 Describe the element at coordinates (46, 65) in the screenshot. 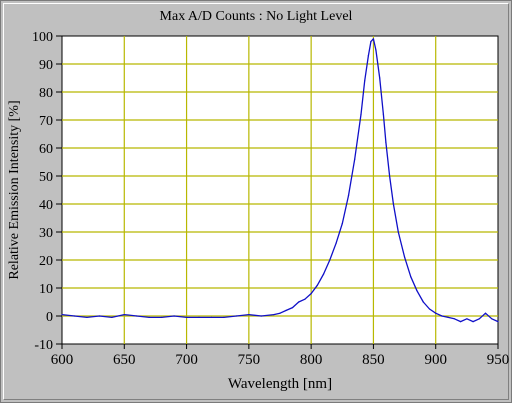

I see `y-tick-label: 90` at that location.